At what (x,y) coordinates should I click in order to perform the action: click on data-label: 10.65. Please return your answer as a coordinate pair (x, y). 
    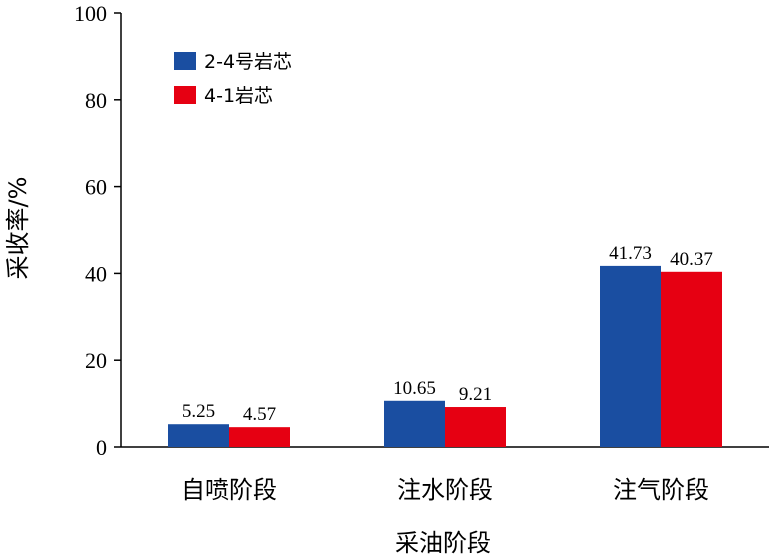
    Looking at the image, I should click on (414, 388).